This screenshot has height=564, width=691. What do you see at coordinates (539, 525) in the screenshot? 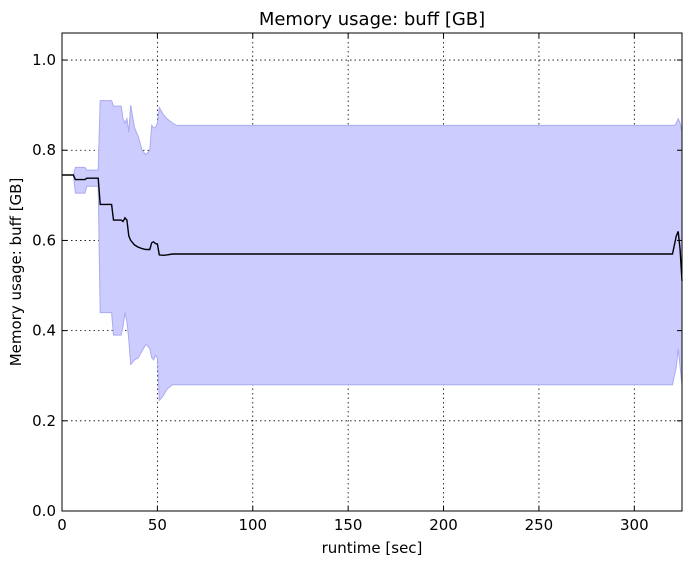
I see `x-tick-label: 250` at bounding box center [539, 525].